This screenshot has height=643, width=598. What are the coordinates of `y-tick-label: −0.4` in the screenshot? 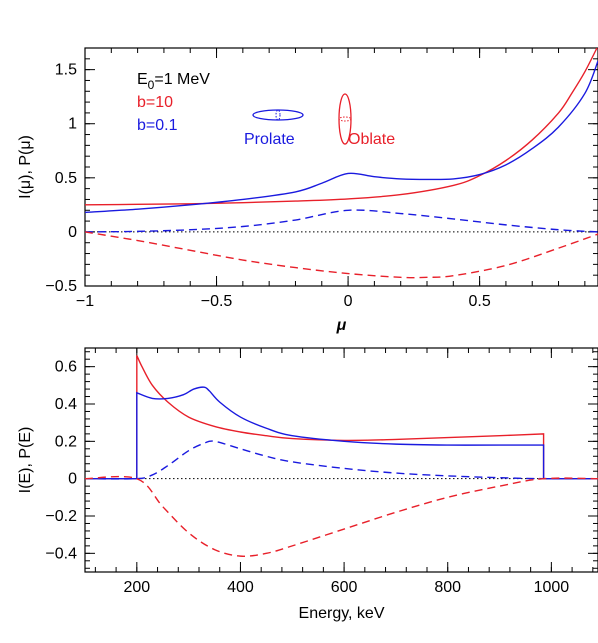 It's located at (61, 553).